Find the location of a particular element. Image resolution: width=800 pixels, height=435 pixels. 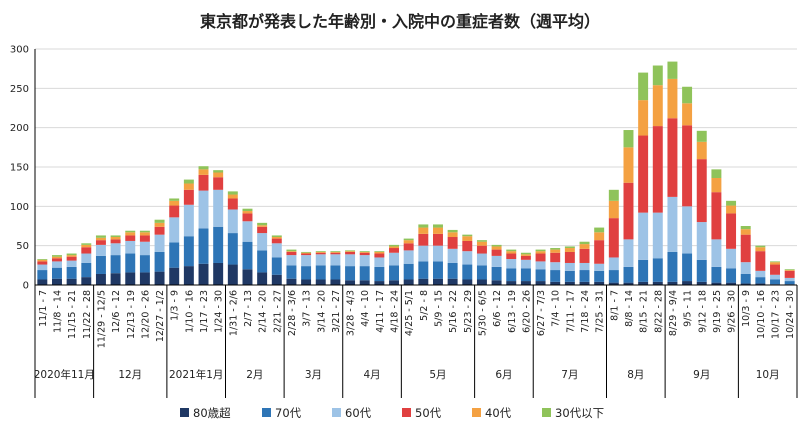

y-tick-label: 100 is located at coordinates (19, 207).